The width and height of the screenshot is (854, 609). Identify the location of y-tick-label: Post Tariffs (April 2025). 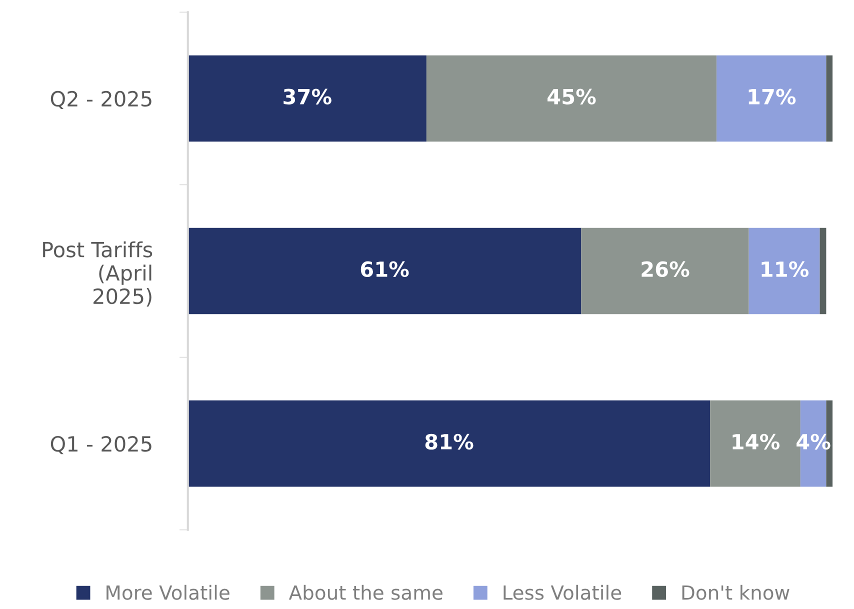
(97, 274).